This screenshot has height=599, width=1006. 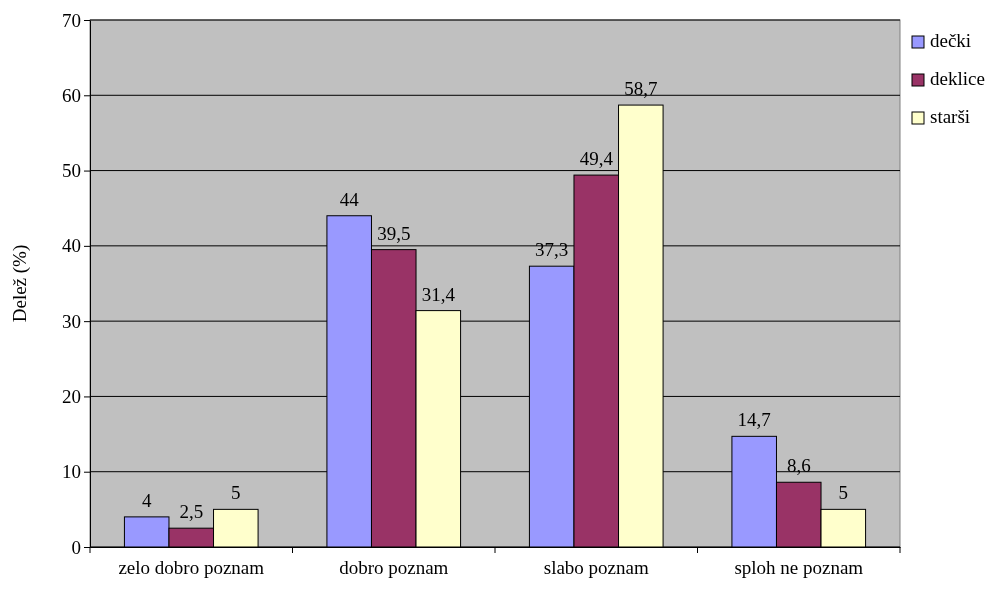 I want to click on data-label: 4, so click(x=146, y=500).